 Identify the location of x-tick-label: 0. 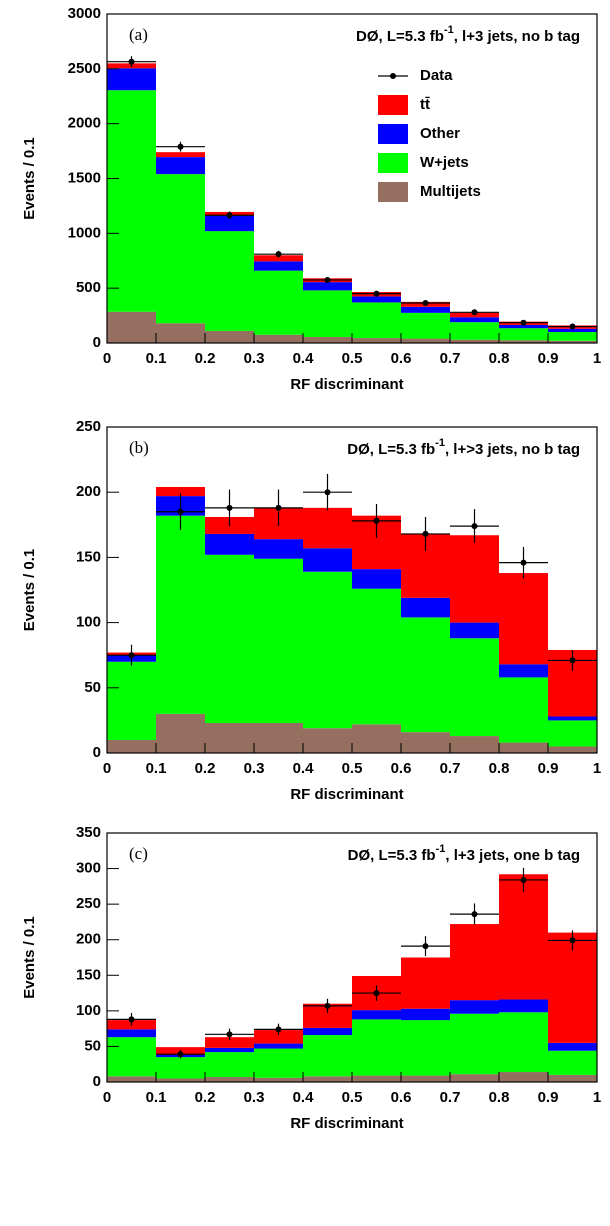
(107, 768).